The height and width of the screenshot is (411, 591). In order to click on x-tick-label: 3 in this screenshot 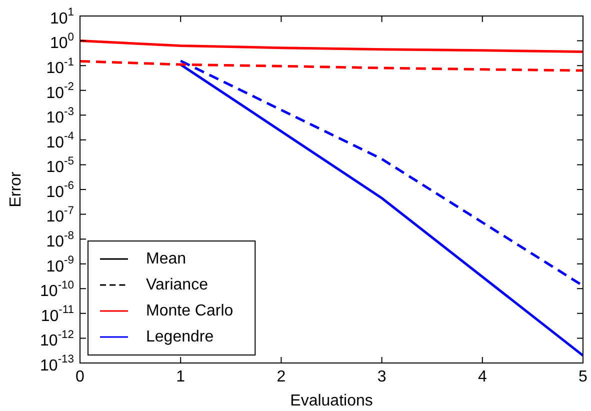, I will do `click(381, 377)`.